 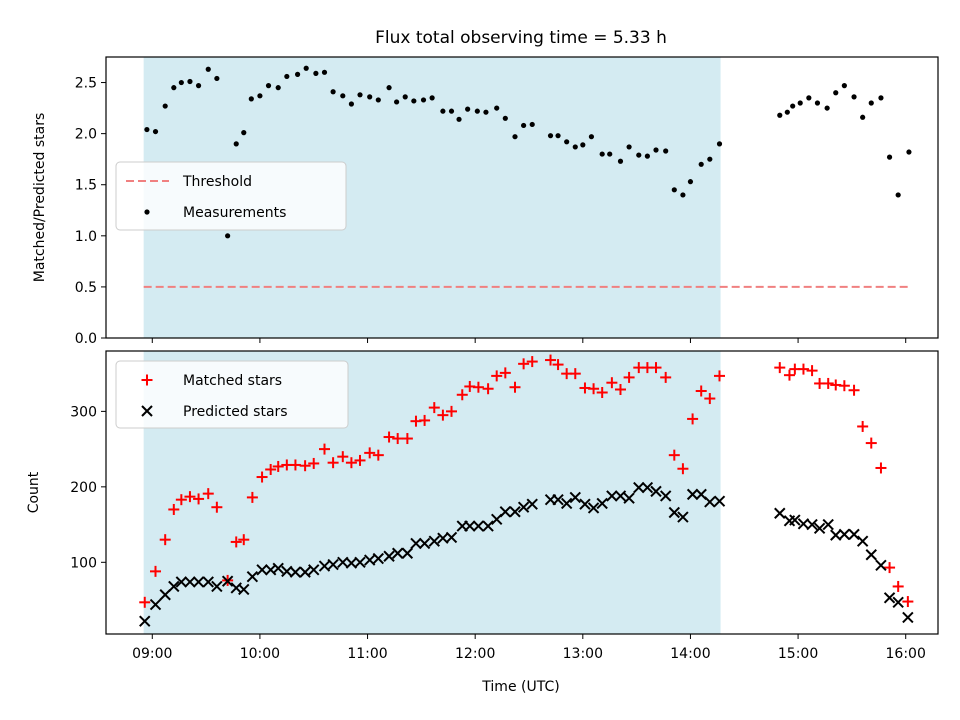 What do you see at coordinates (520, 687) in the screenshot?
I see `x-axis-label: Time (UTC)` at bounding box center [520, 687].